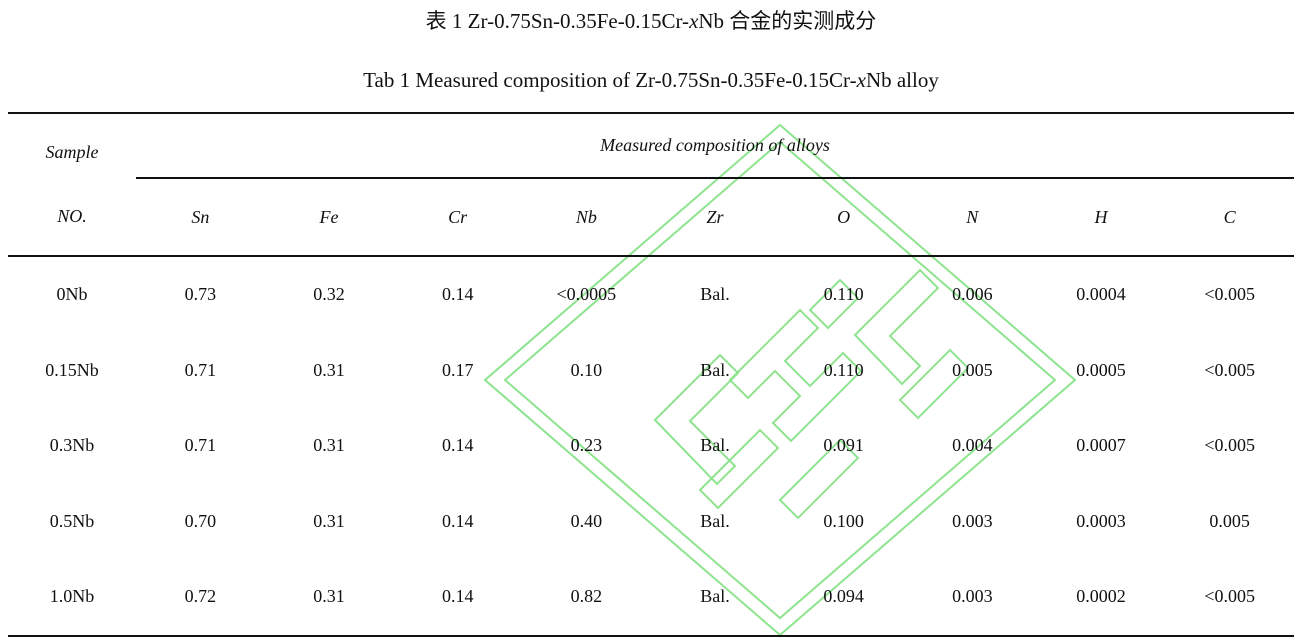 This screenshot has height=642, width=1302. Describe the element at coordinates (329, 217) in the screenshot. I see `column-header-fe: Fe` at that location.